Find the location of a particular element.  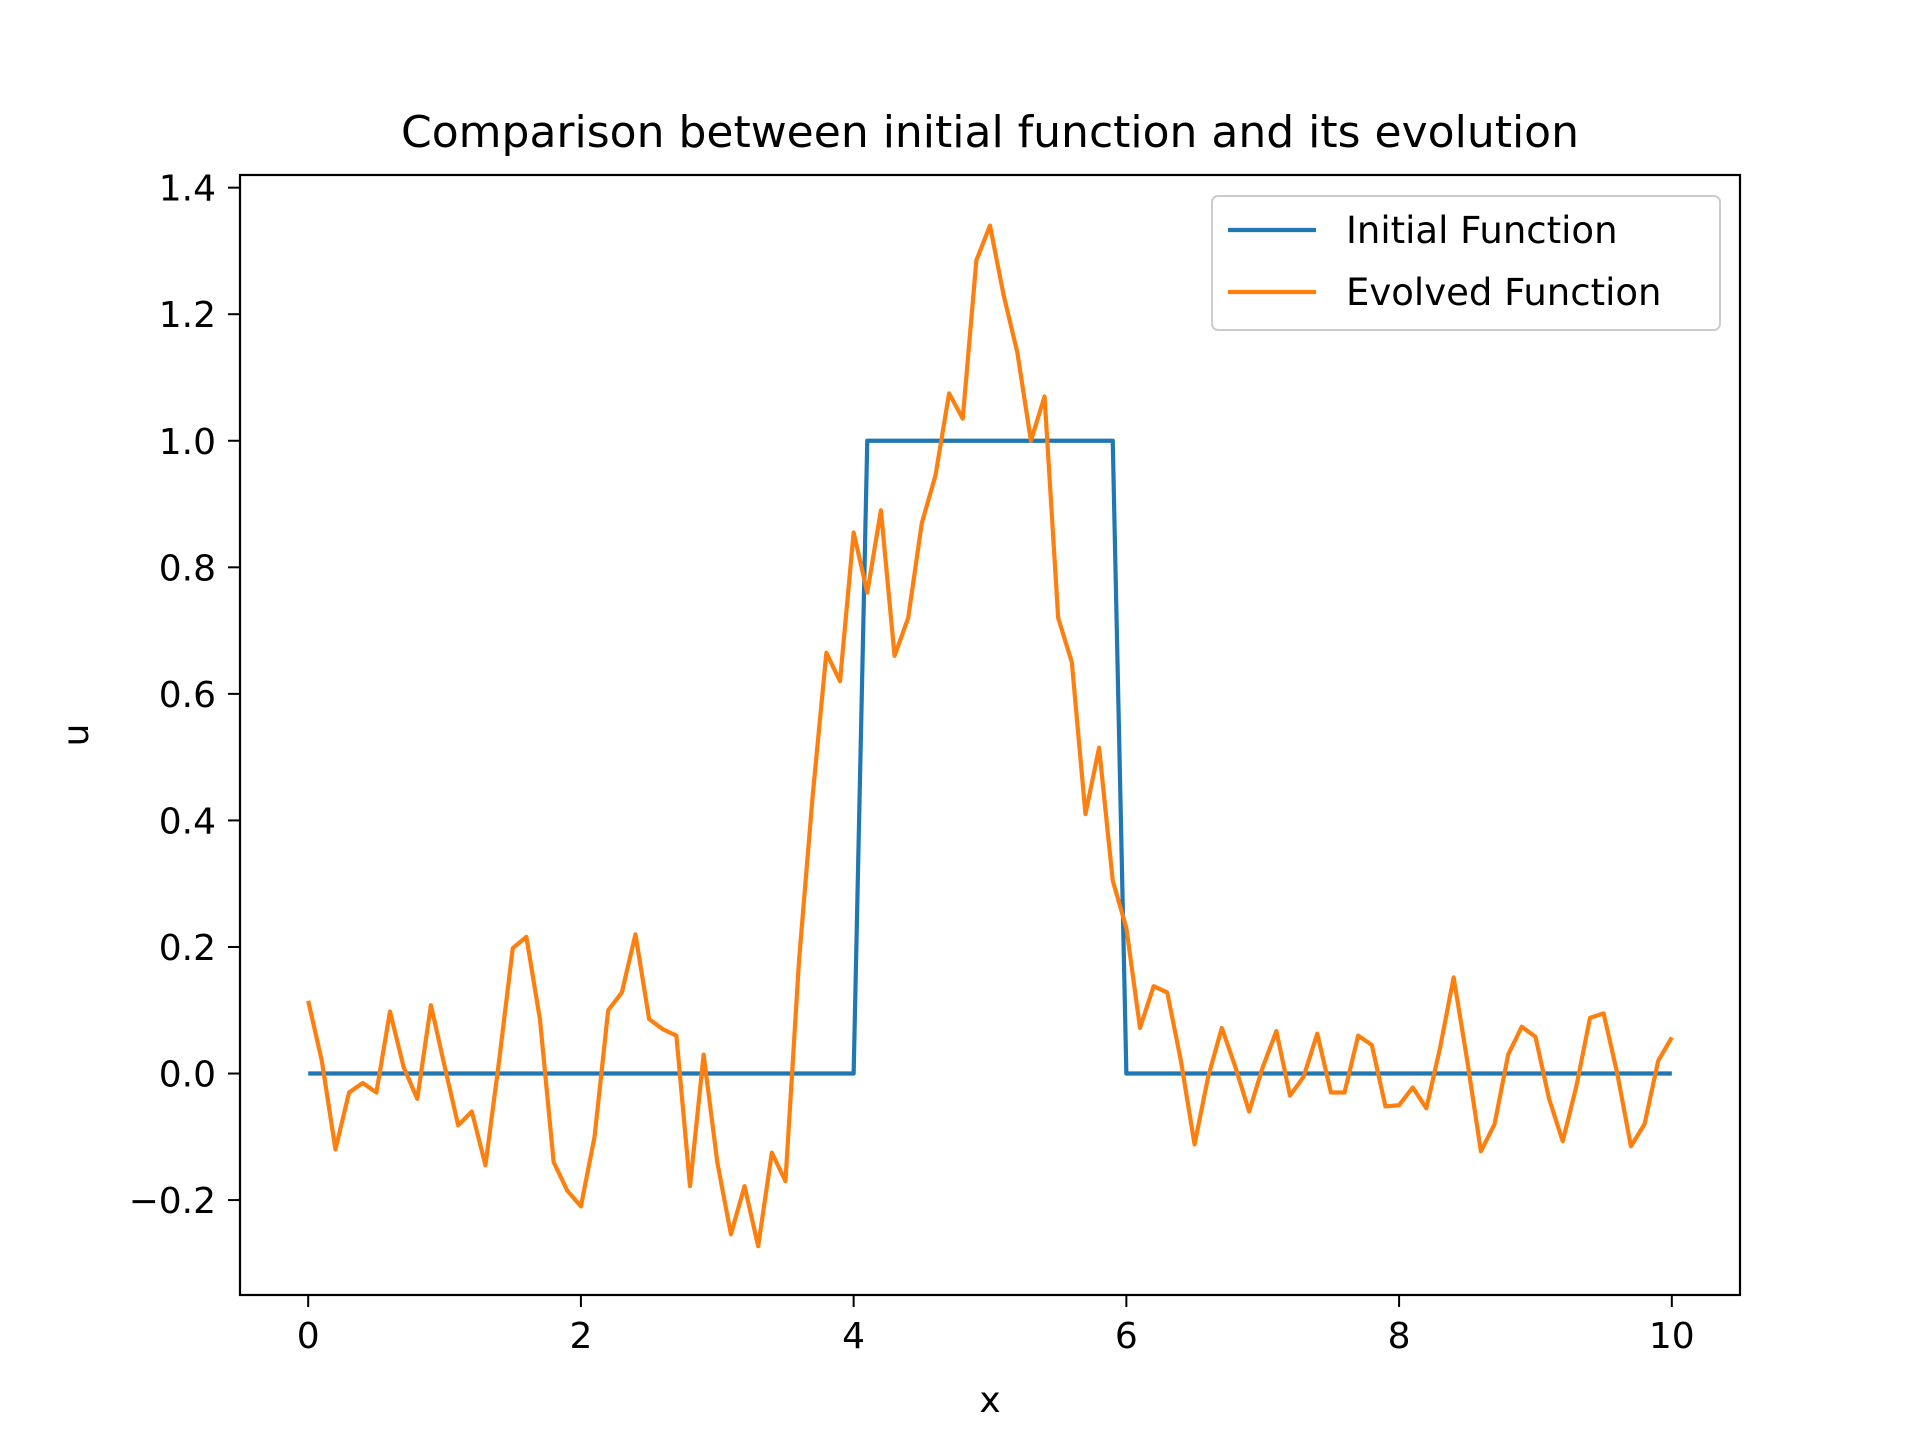

legend-box is located at coordinates (1466, 263).